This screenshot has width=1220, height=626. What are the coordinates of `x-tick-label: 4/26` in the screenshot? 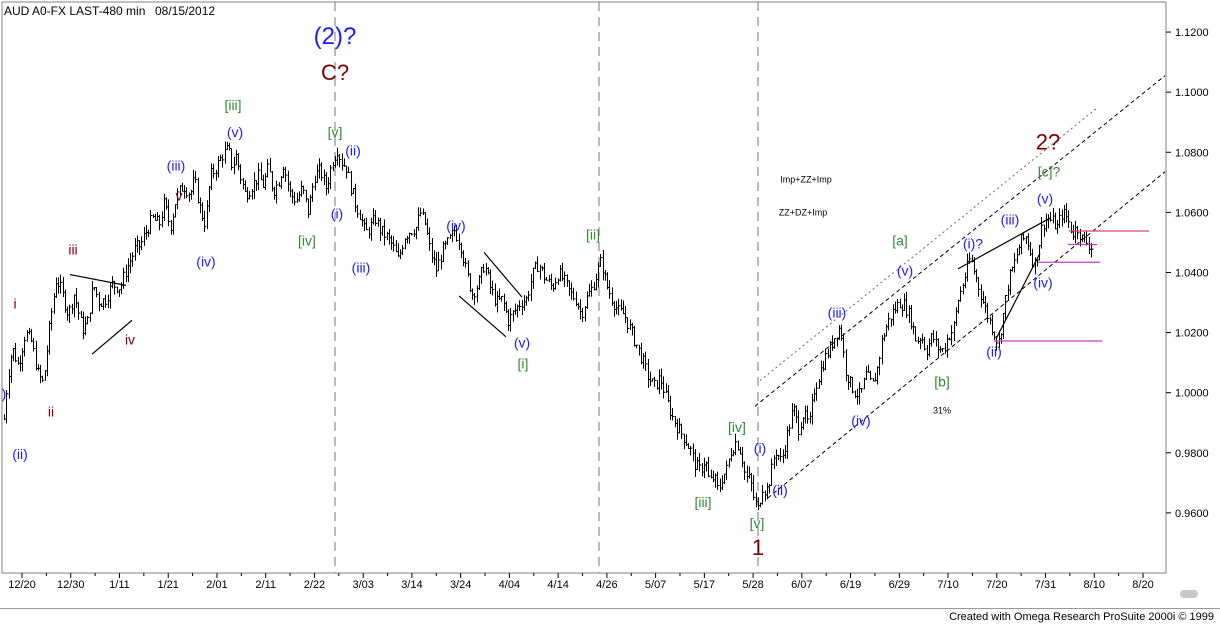 It's located at (606, 585).